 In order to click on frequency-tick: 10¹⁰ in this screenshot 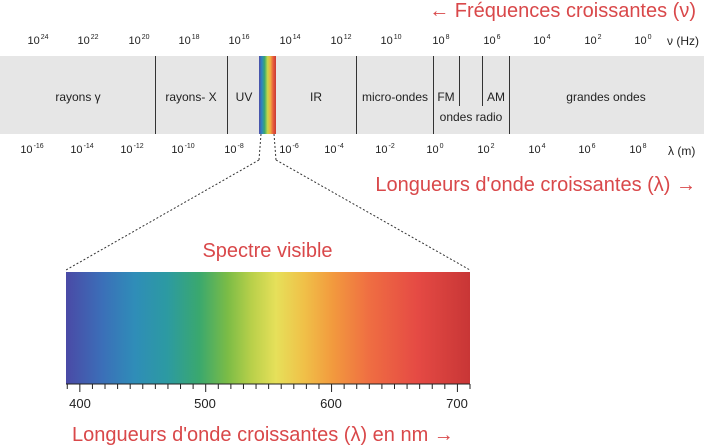, I will do `click(391, 40)`.